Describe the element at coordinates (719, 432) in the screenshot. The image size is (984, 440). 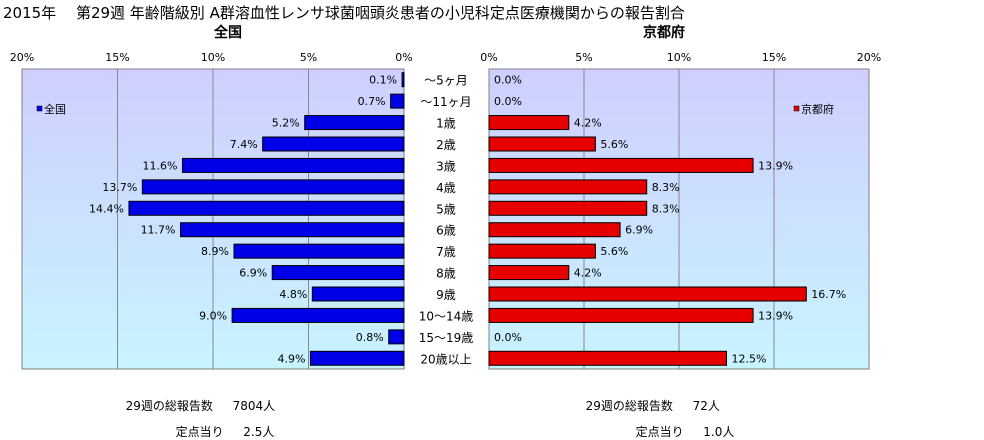
I see `right-per-value: 1.0人` at that location.